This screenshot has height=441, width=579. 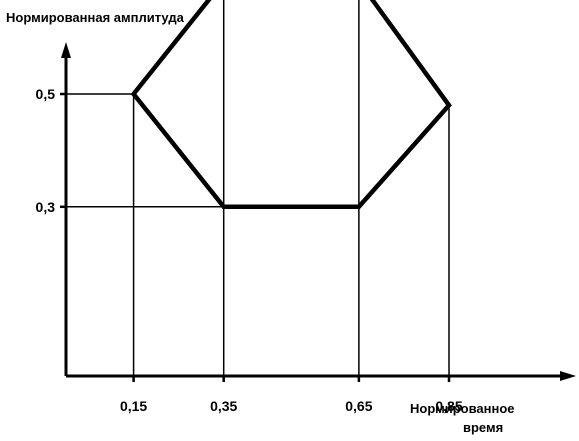 What do you see at coordinates (358, 406) in the screenshot?
I see `x-tick-label: 0,65` at bounding box center [358, 406].